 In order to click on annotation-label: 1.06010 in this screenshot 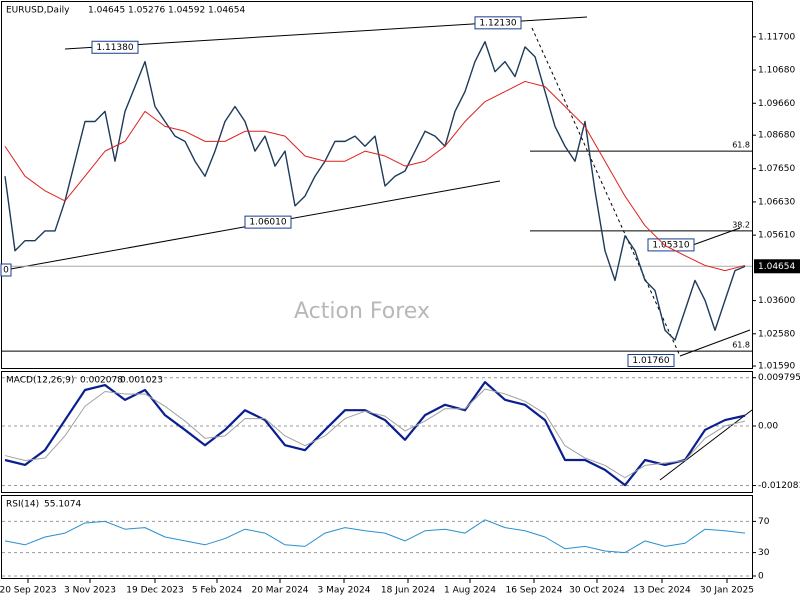, I will do `click(267, 223)`.